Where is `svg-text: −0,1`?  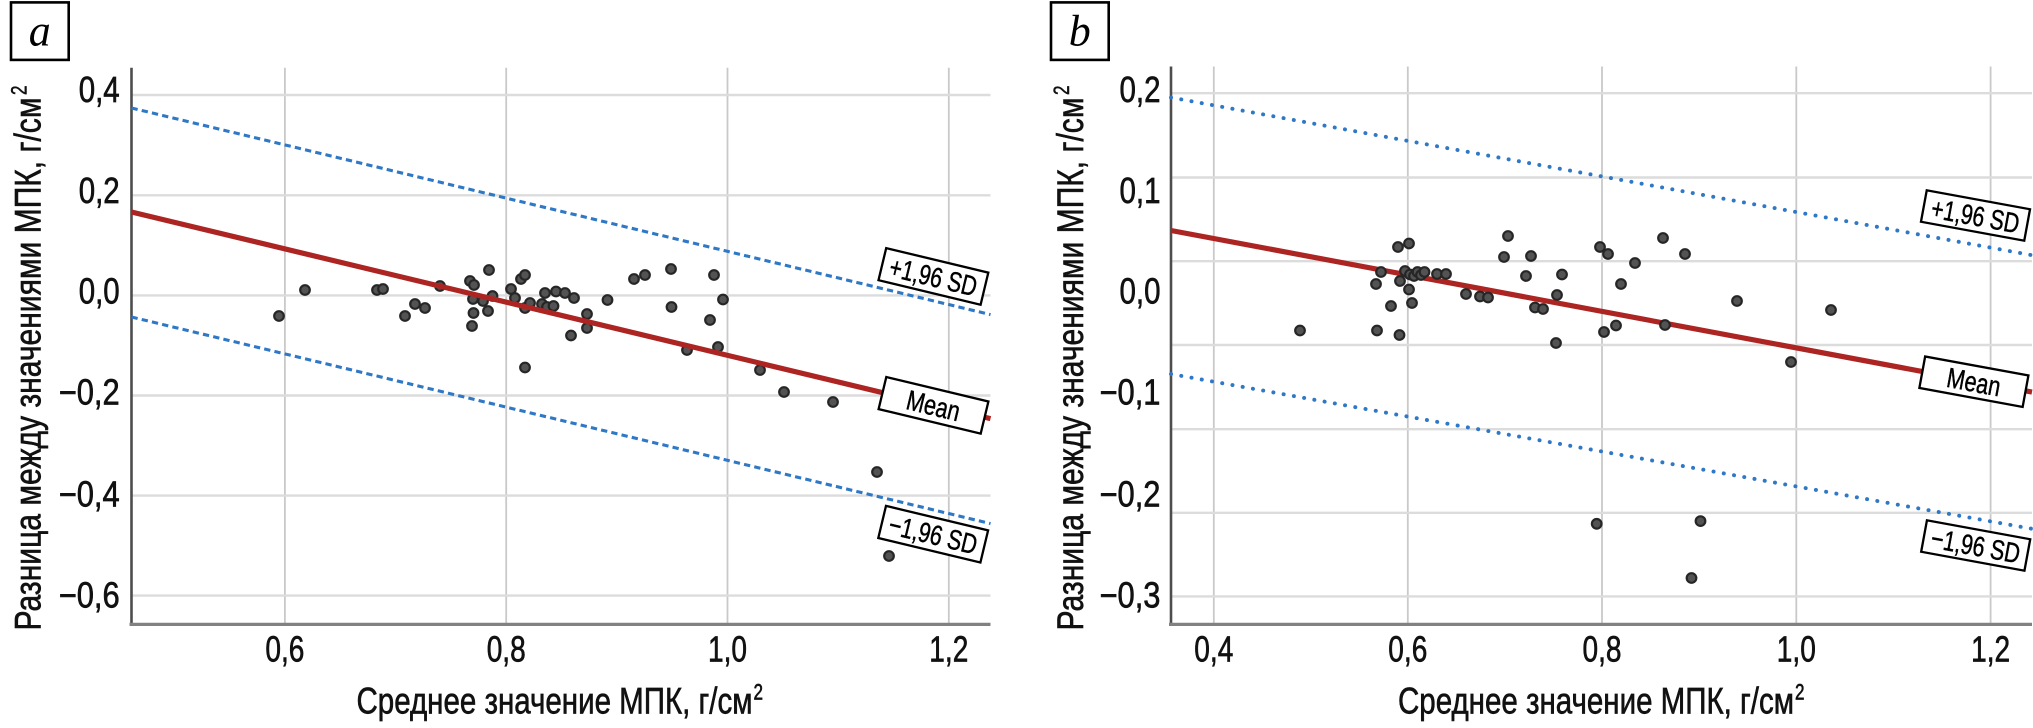
svg-text: −0,1 is located at coordinates (1130, 391).